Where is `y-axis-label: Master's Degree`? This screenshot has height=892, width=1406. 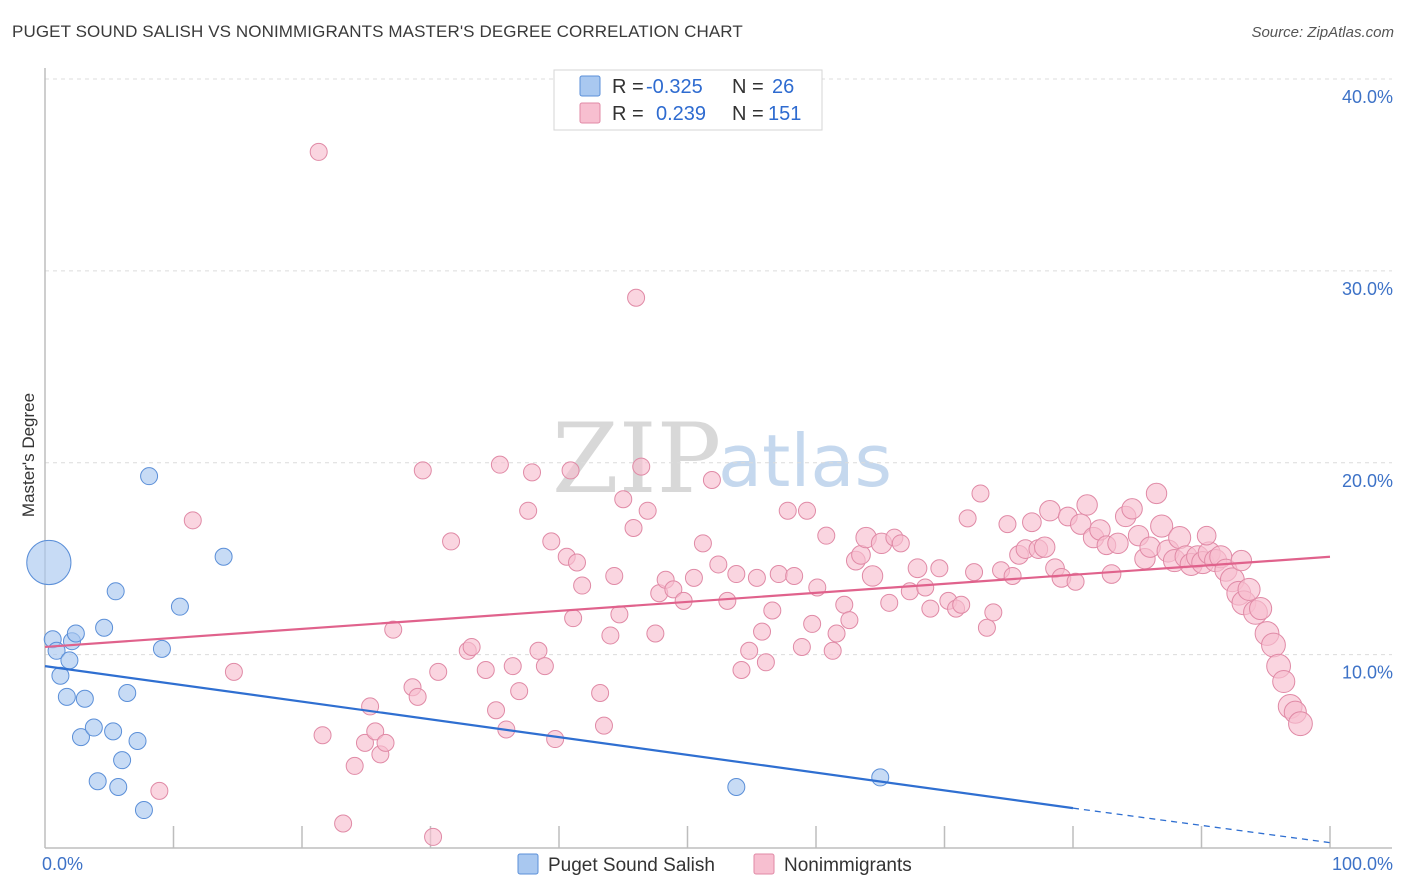
y-axis-label: Master's Degree is located at coordinates (28, 455).